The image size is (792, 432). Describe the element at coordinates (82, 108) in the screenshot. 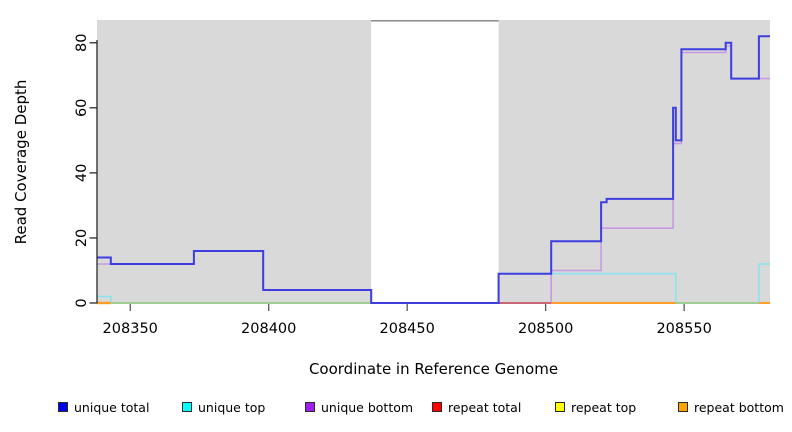

I see `y-tick-label: 60` at that location.